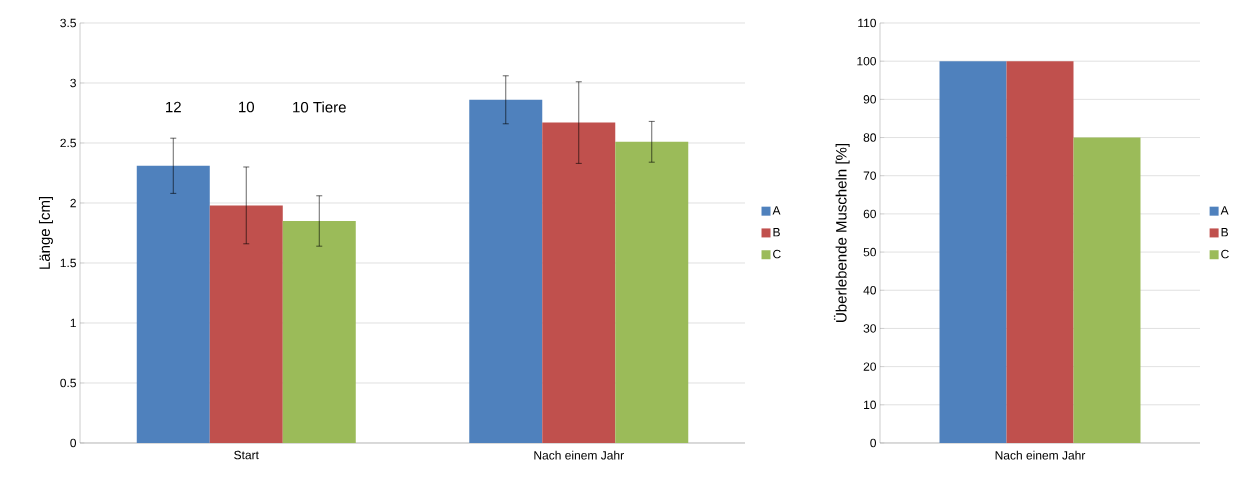 The image size is (1246, 481). What do you see at coordinates (841, 233) in the screenshot?
I see `y-axis-title: Überlebende Muscheln [%]` at bounding box center [841, 233].